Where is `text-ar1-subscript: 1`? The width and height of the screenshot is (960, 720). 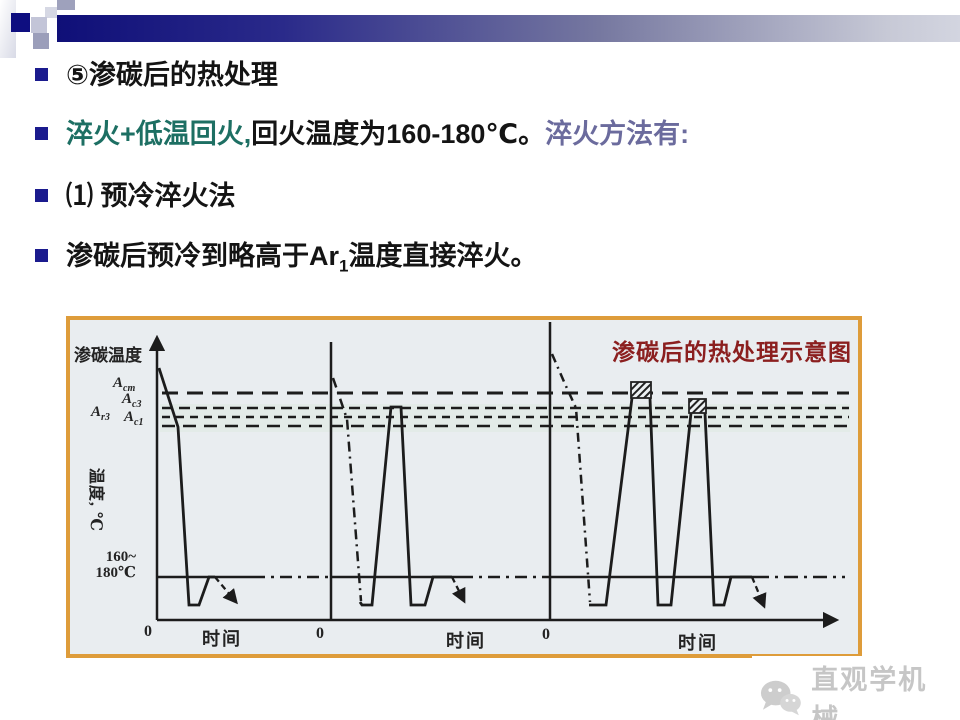 text-ar1-subscript: 1 is located at coordinates (344, 266).